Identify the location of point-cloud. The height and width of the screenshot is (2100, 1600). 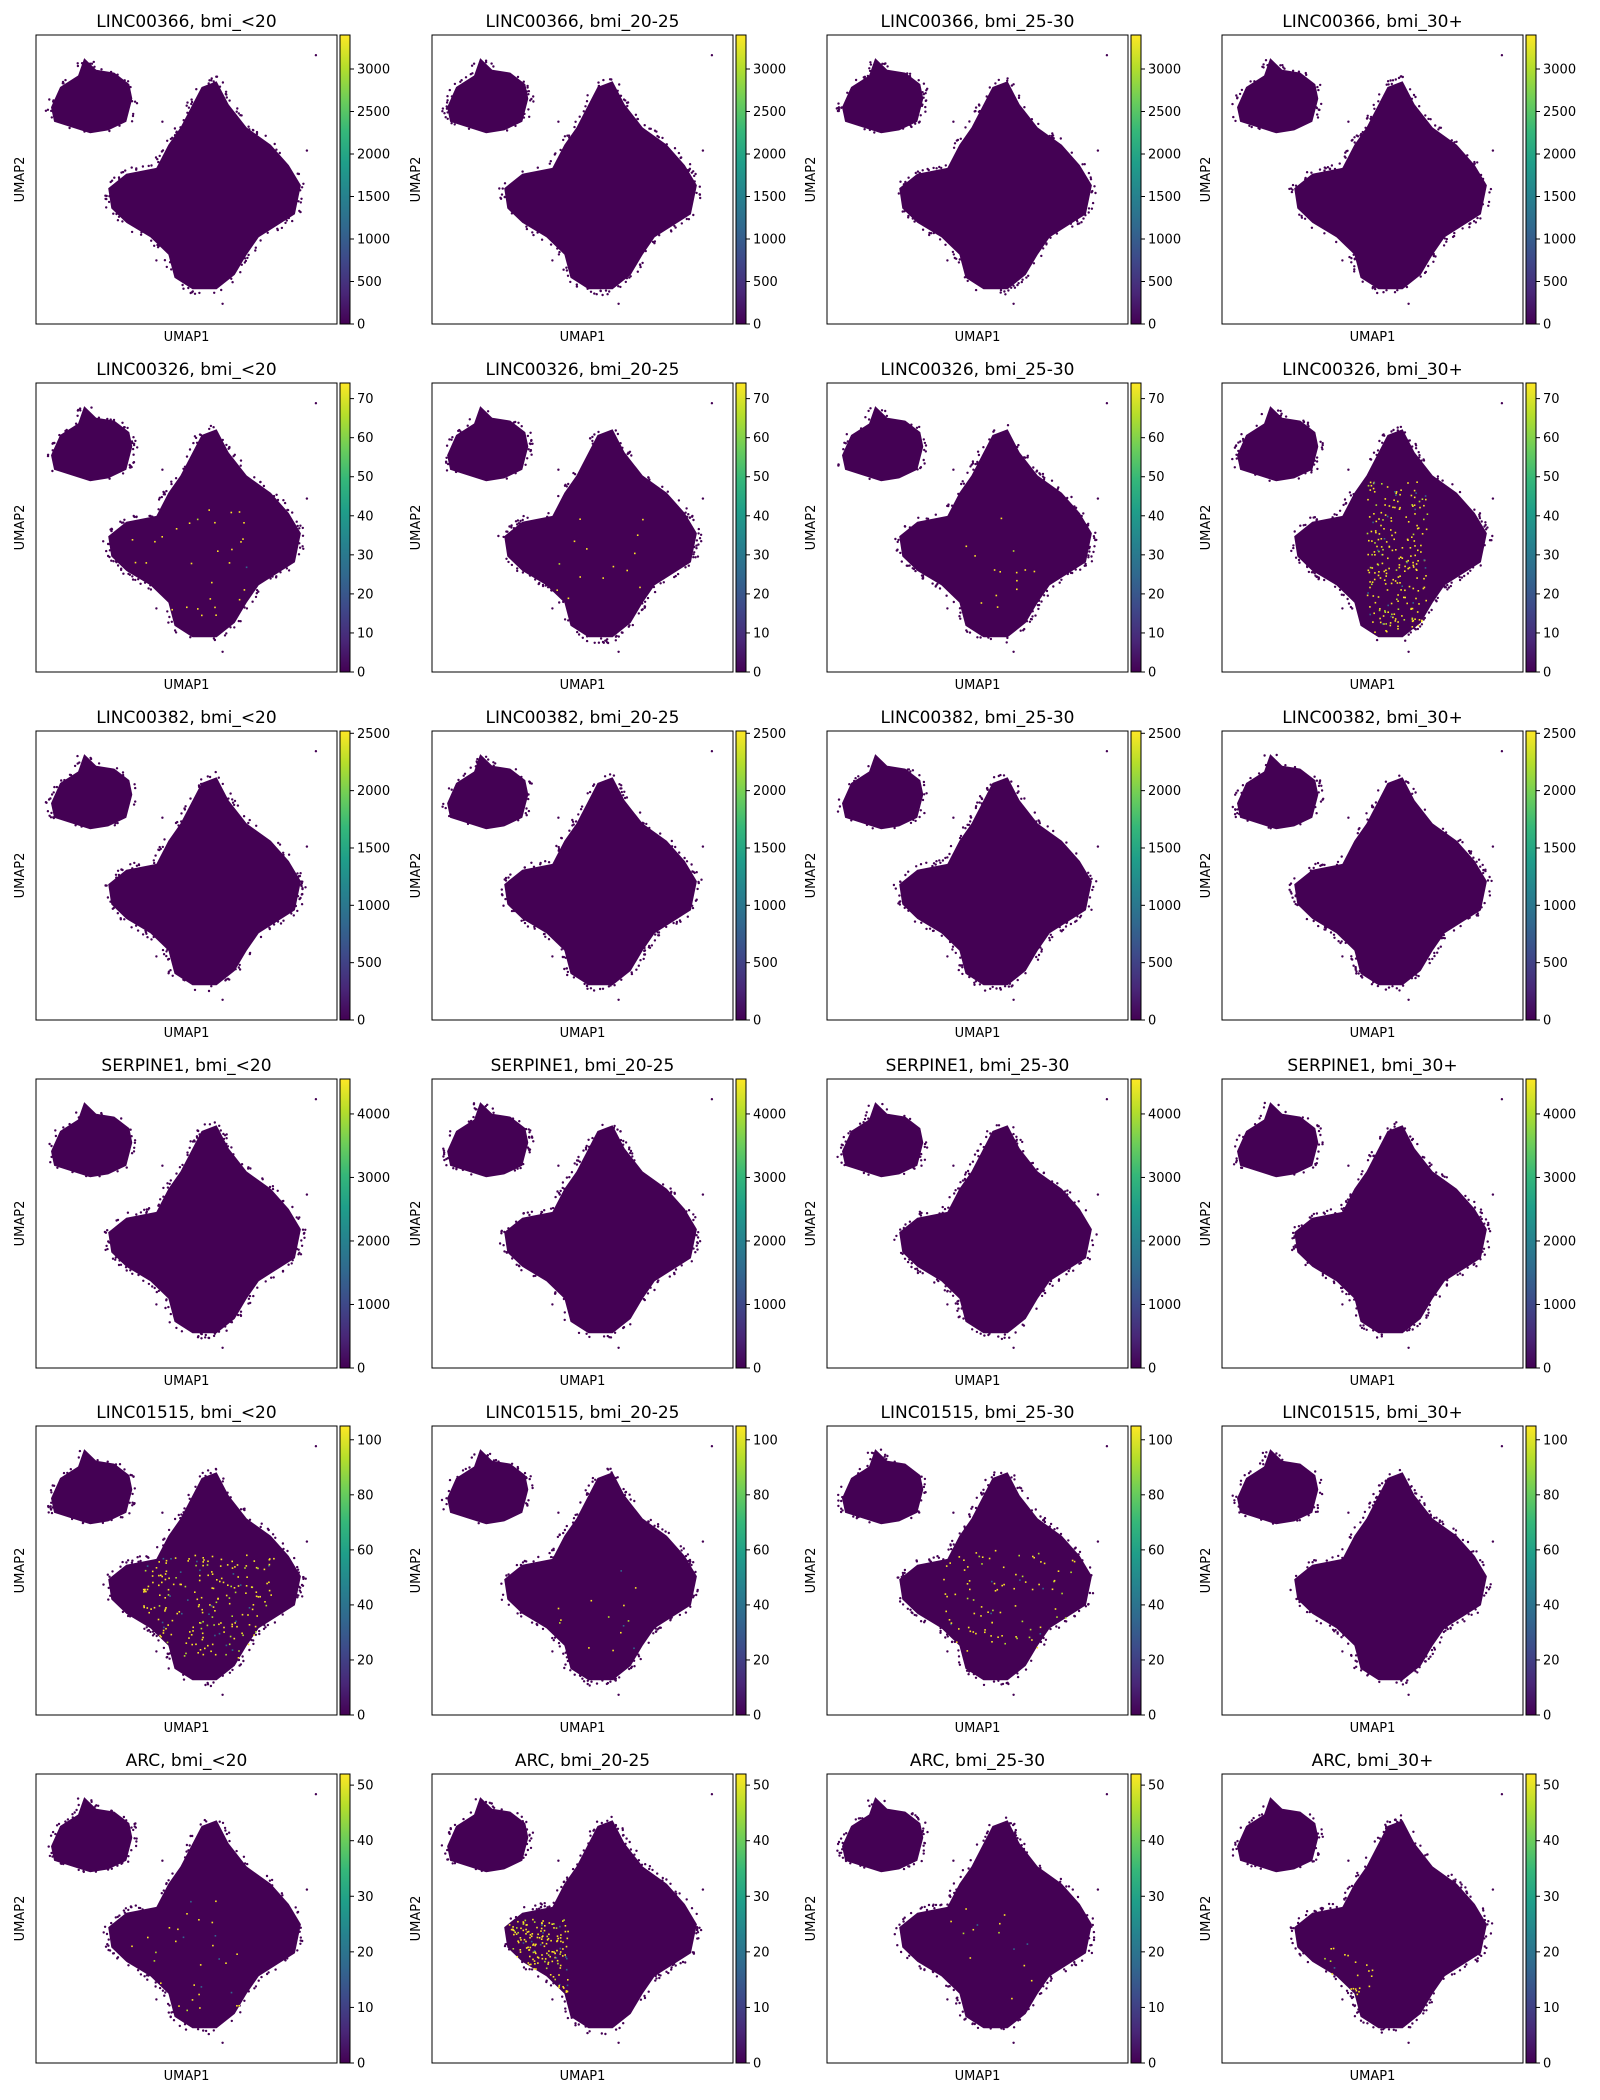
(973, 1571).